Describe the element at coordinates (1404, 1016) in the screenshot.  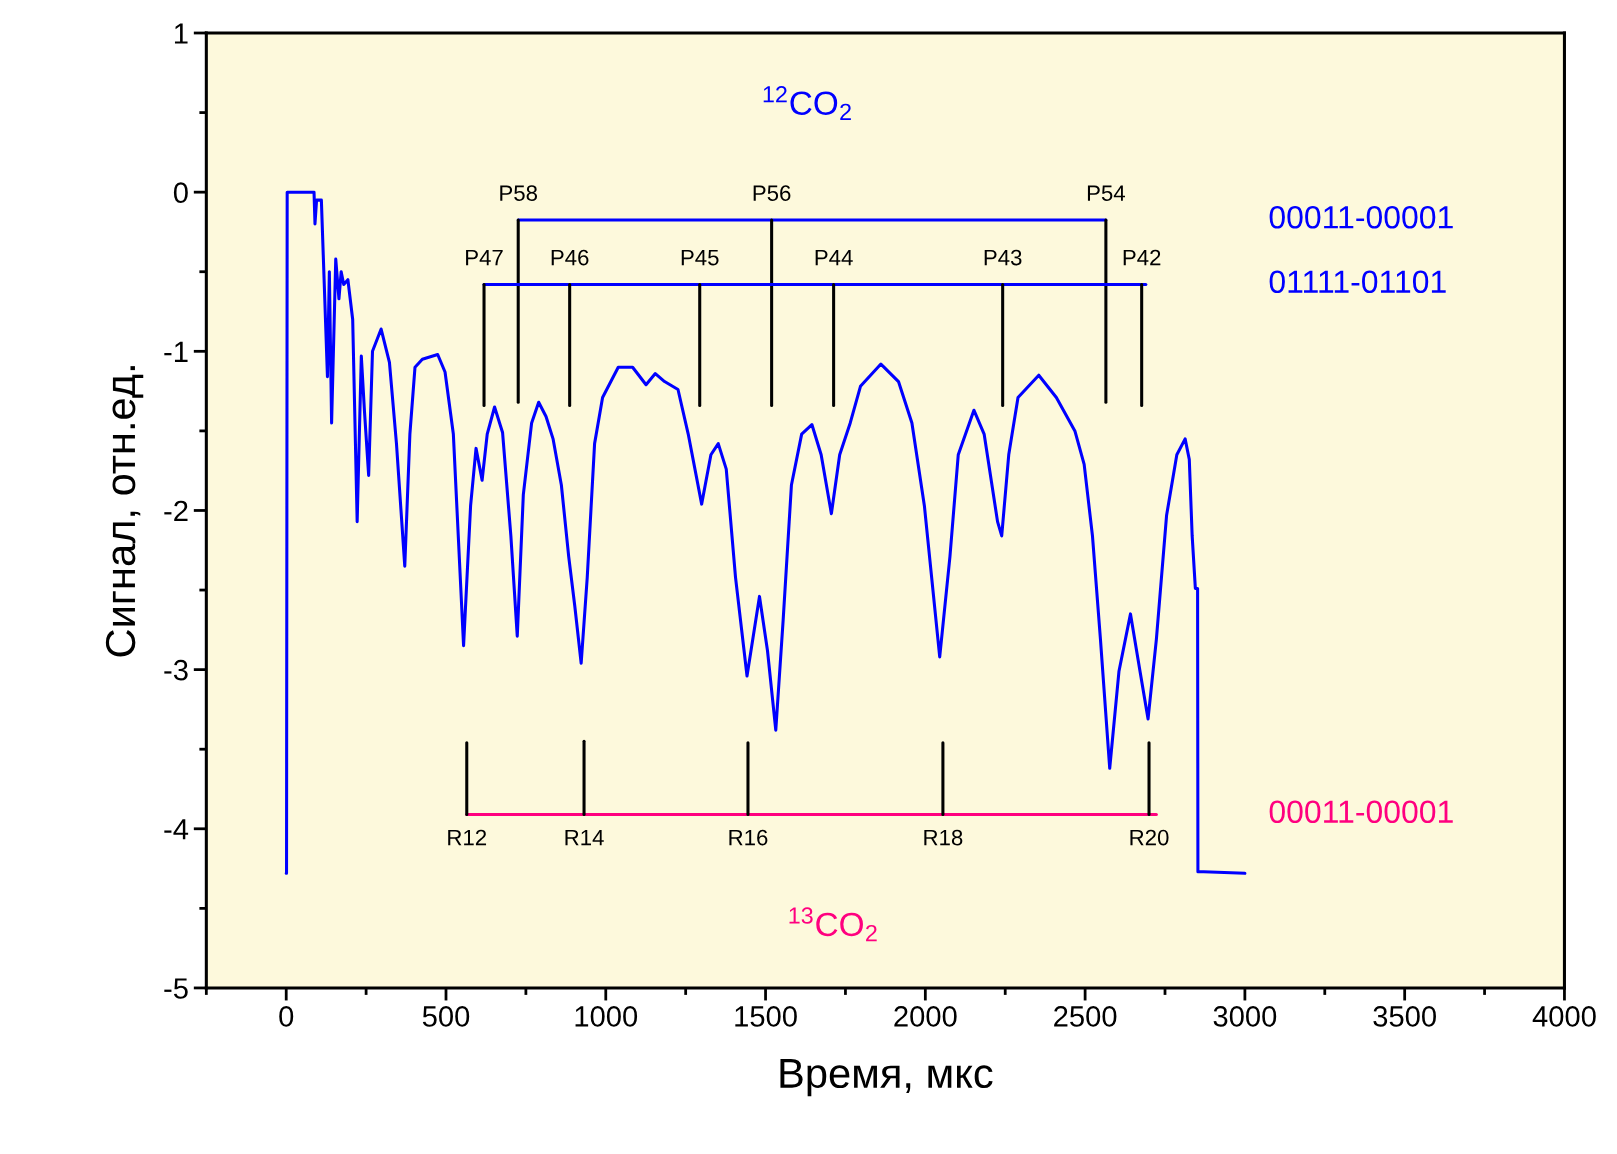
I see `x-tick-label: 3500` at that location.